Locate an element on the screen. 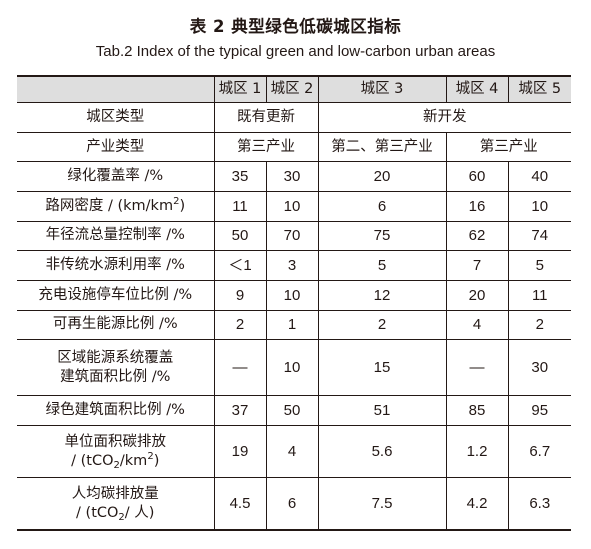 This screenshot has height=549, width=591. table-row: 单位面积碳排放 / (tCO2/km2) 19 4 5.6 1.2 6.7 is located at coordinates (294, 452).